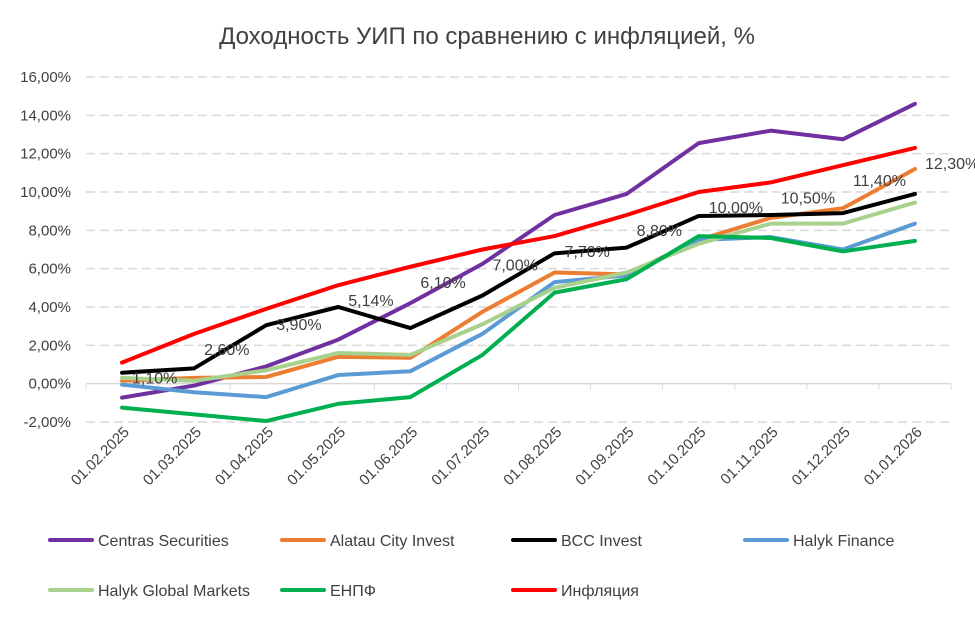 The height and width of the screenshot is (630, 975). I want to click on data-label: 8,80%, so click(659, 231).